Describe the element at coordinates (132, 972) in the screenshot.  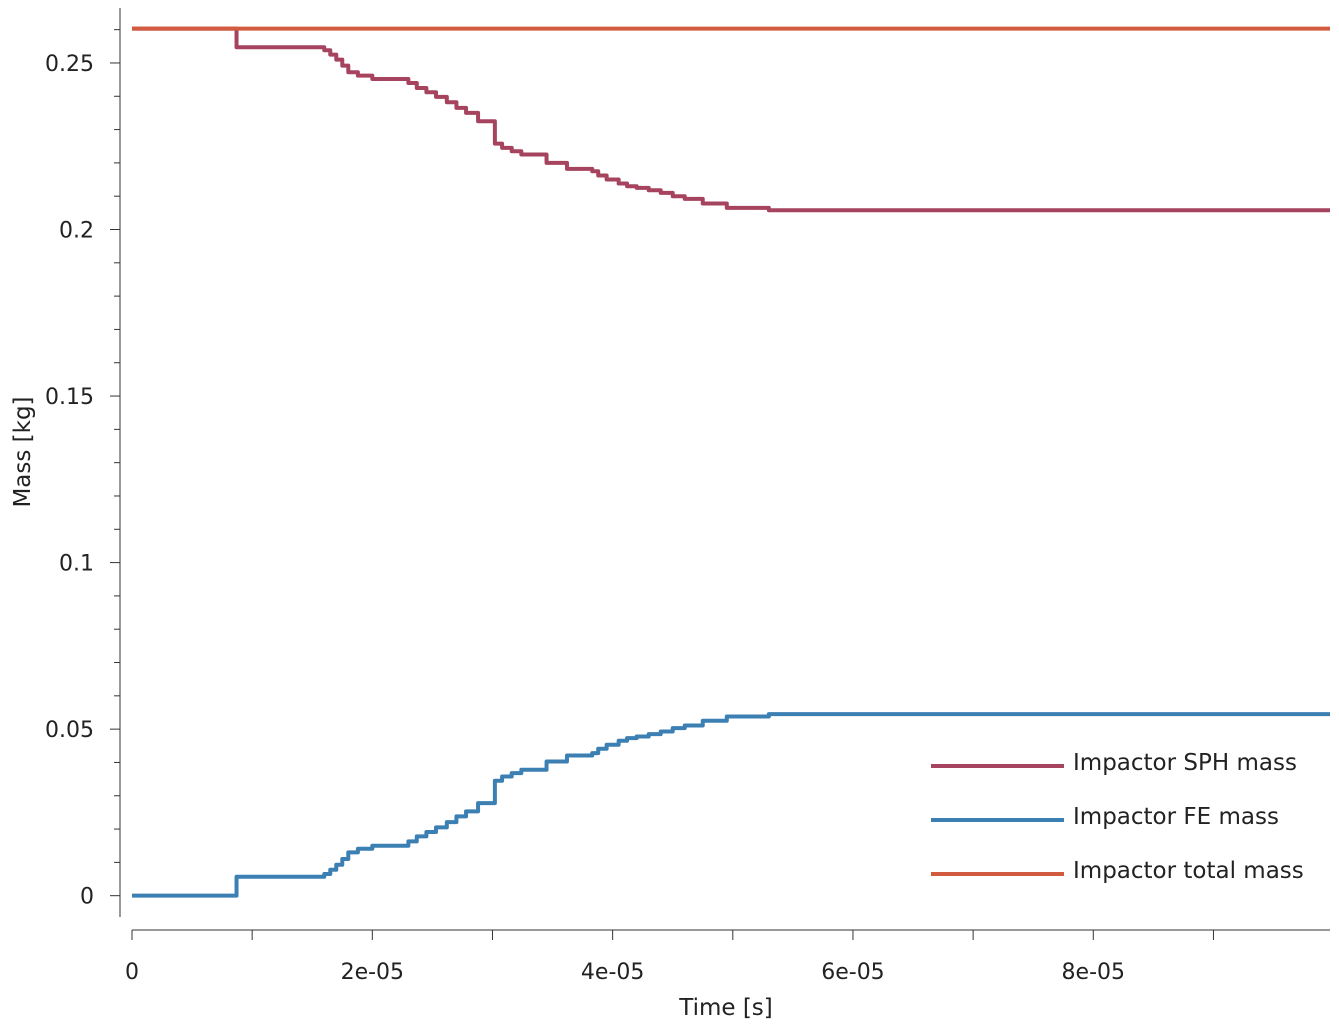
I see `x-tick-label: 0` at that location.